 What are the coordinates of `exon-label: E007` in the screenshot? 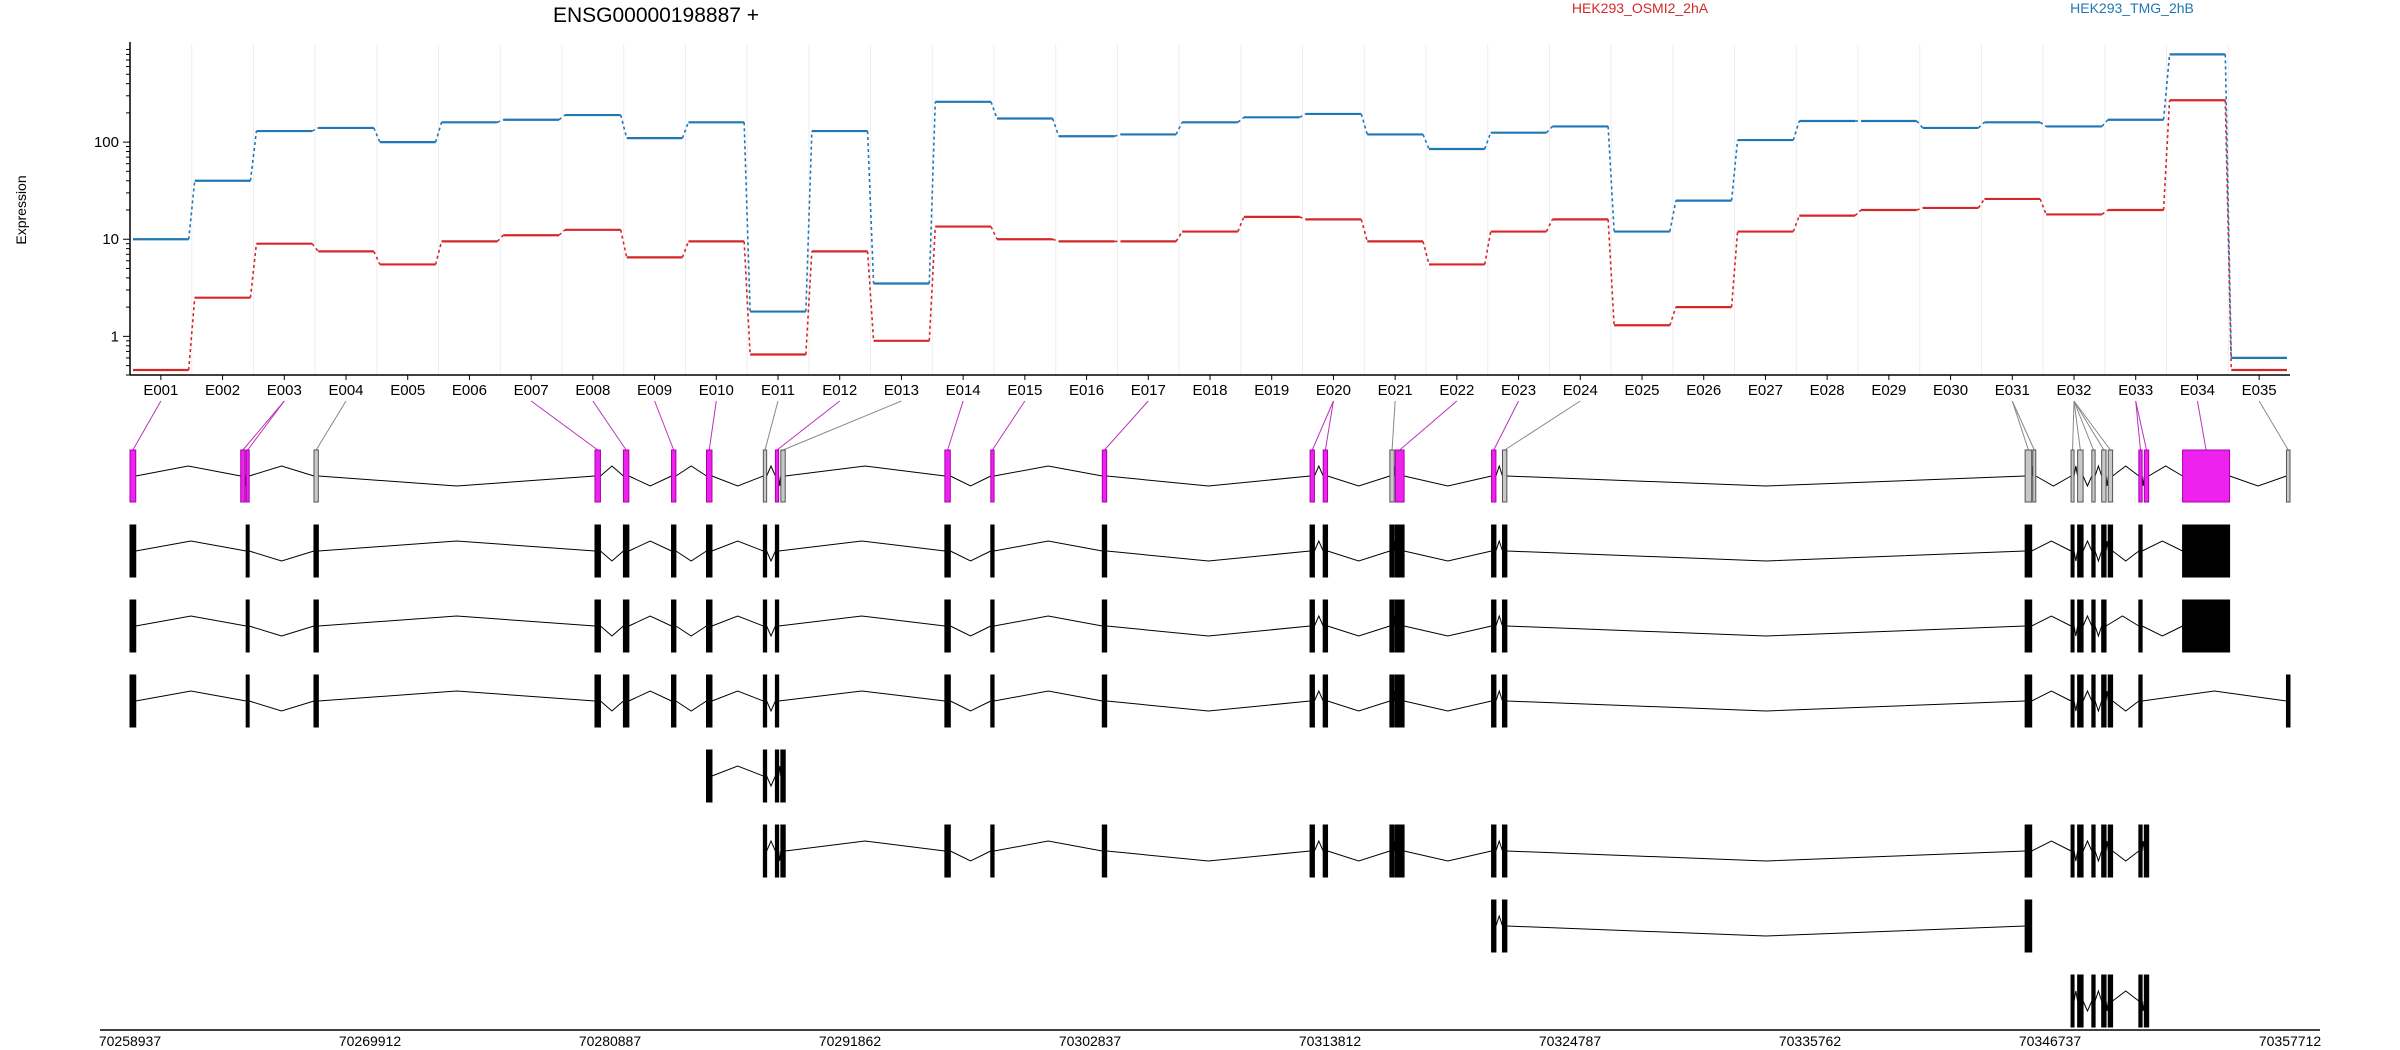 It's located at (531, 390).